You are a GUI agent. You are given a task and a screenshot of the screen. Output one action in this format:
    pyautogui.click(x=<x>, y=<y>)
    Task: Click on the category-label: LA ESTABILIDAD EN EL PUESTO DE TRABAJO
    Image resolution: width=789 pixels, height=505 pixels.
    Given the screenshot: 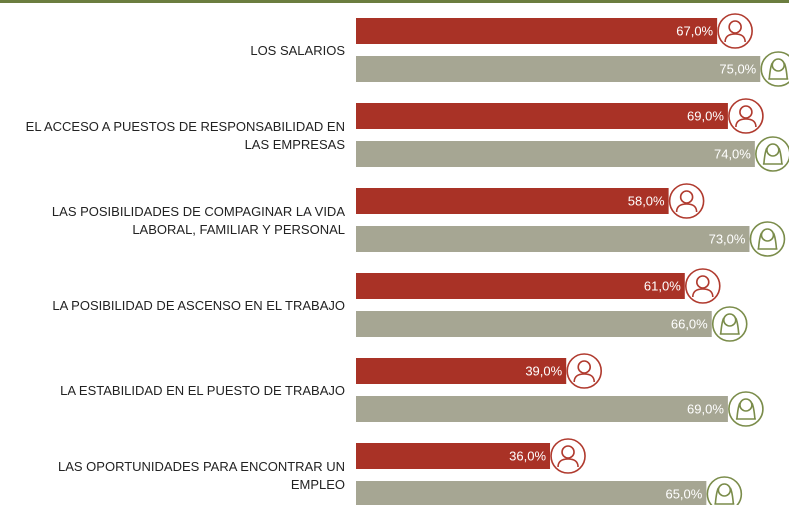 What is the action you would take?
    pyautogui.click(x=202, y=390)
    